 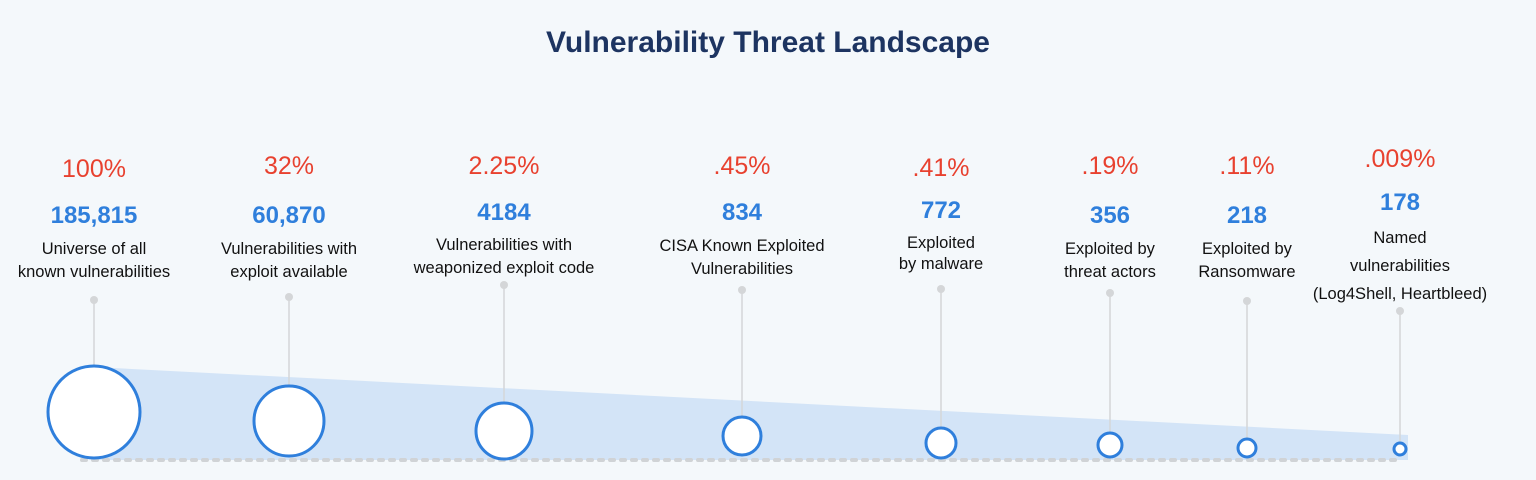 What do you see at coordinates (112, 261) in the screenshot?
I see `stage-label: Universe of all known vulnerabilities` at bounding box center [112, 261].